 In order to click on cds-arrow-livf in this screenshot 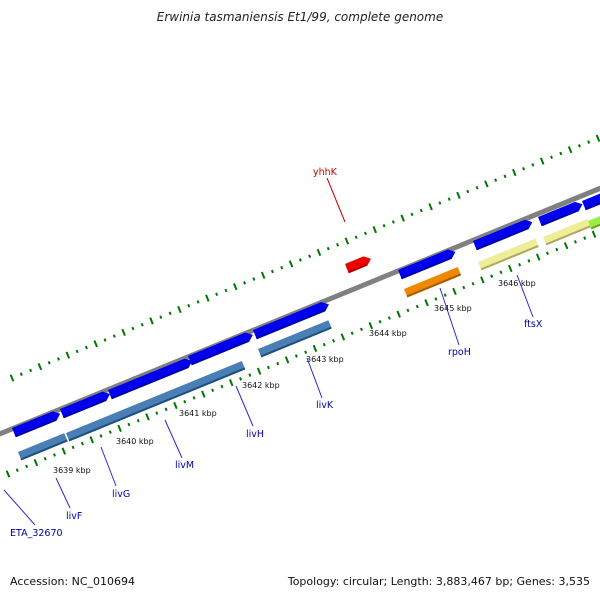, I will do `click(86, 404)`.